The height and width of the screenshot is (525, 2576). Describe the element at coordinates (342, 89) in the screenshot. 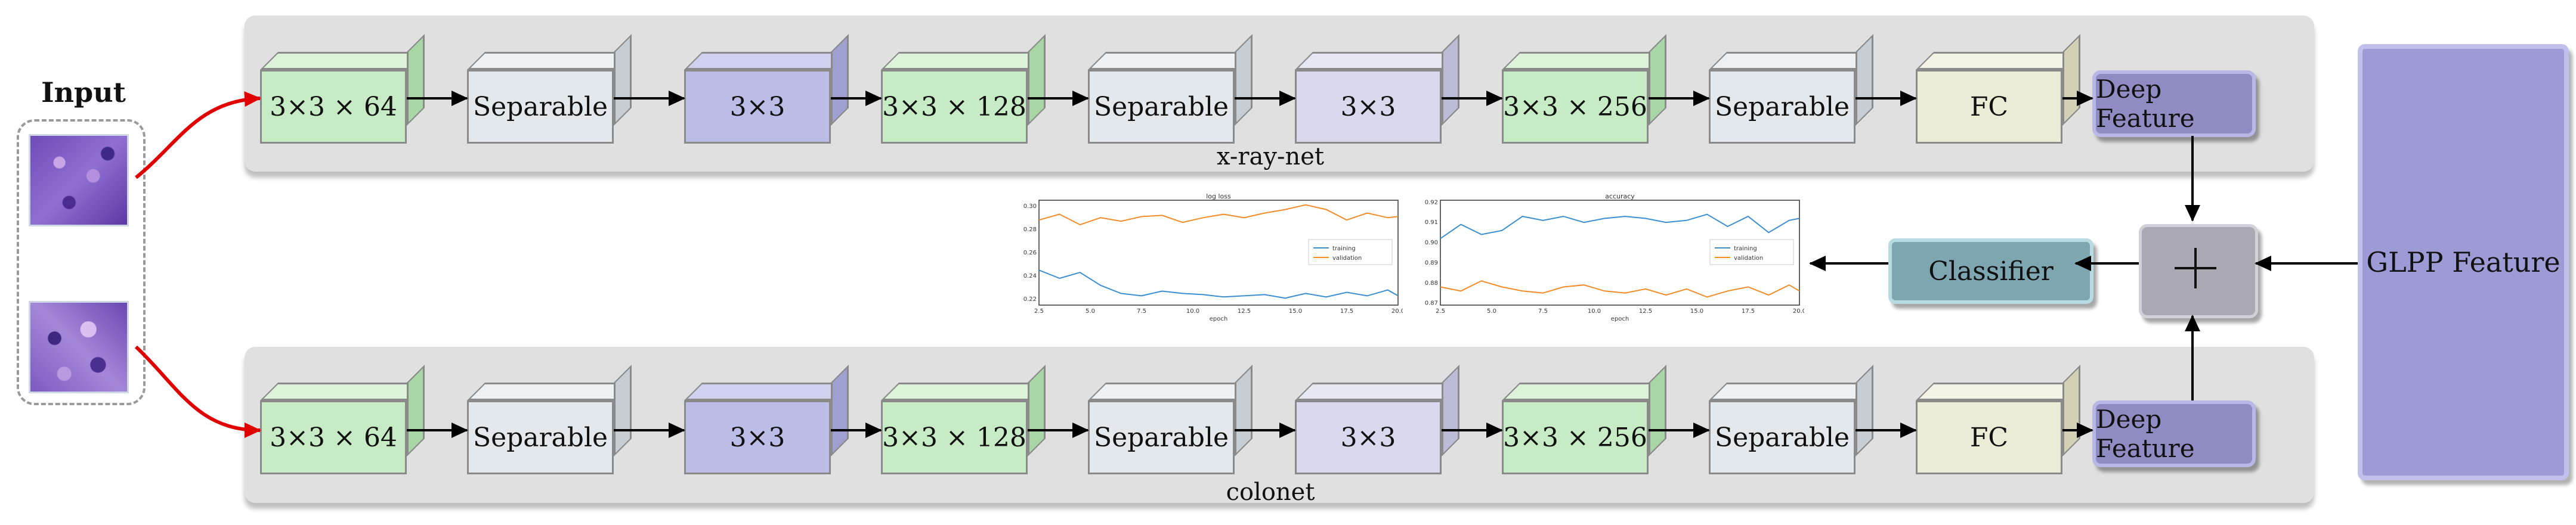

I see `top-conv-block-64: 3×3 × 64` at that location.